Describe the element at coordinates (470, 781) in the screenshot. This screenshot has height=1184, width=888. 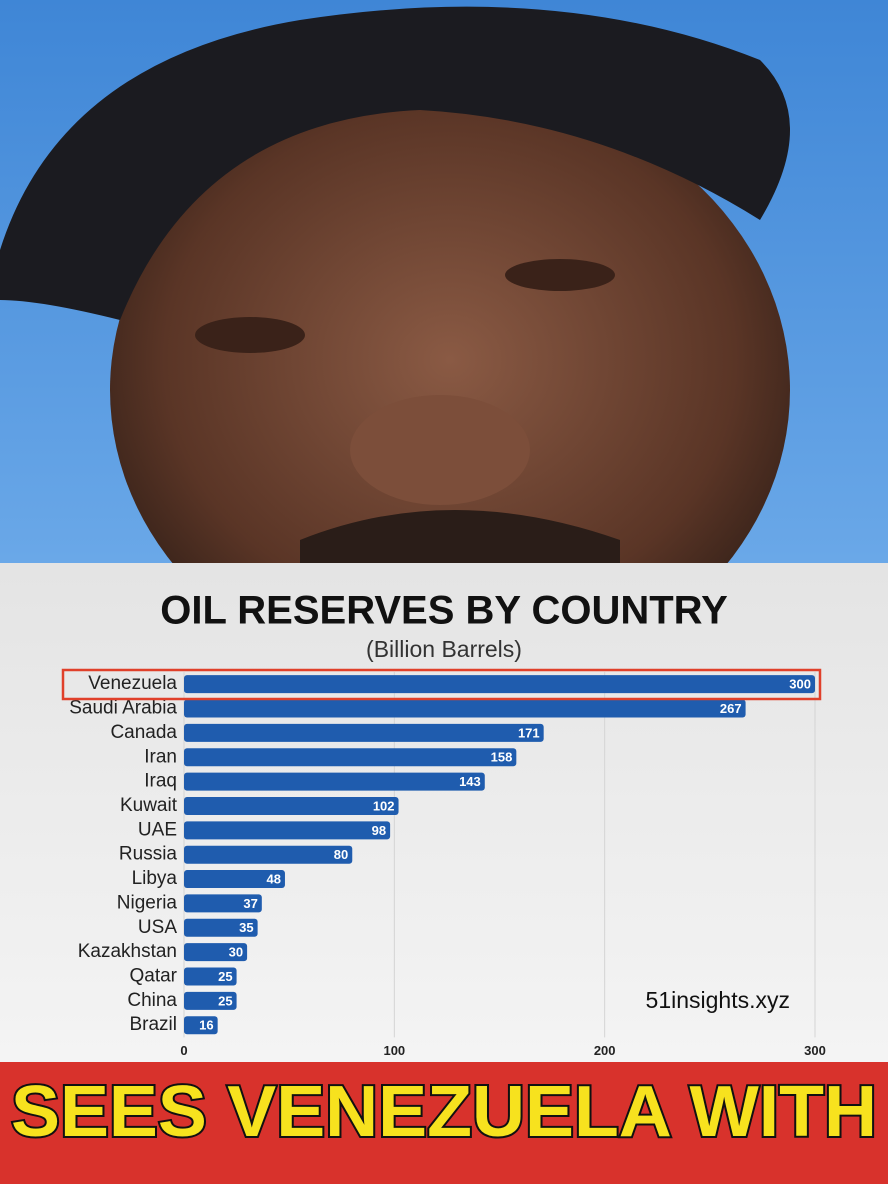
I see `value-label: 143` at that location.